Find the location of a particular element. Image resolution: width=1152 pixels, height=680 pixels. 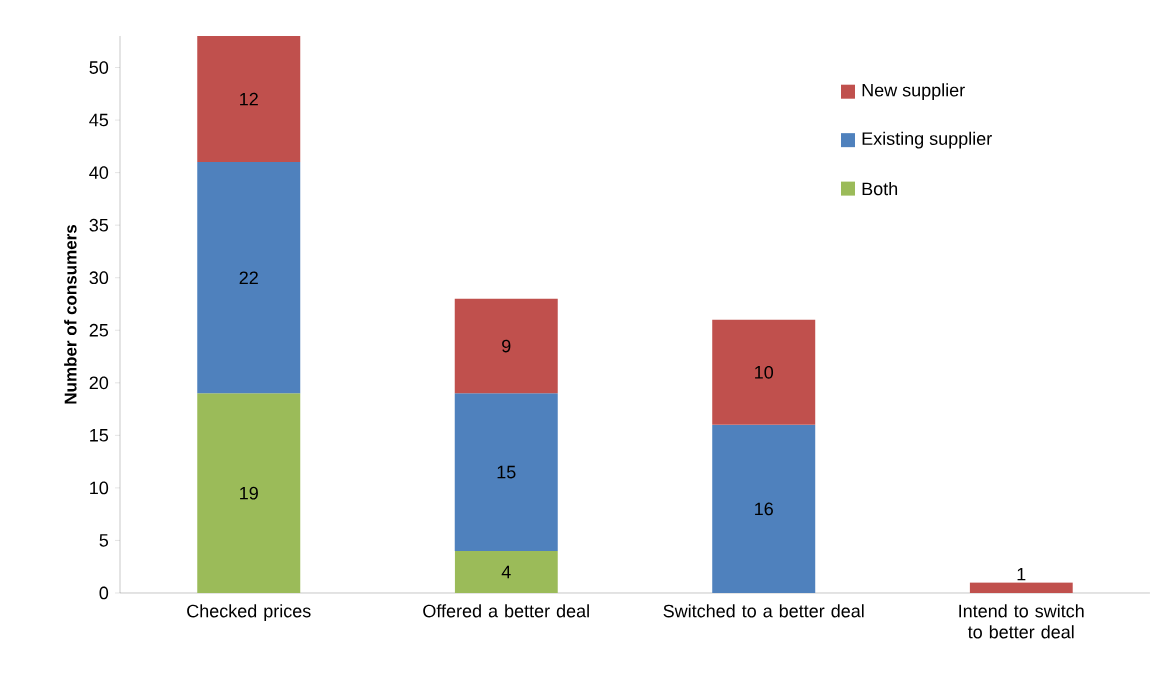

data-label: 19 is located at coordinates (249, 493).